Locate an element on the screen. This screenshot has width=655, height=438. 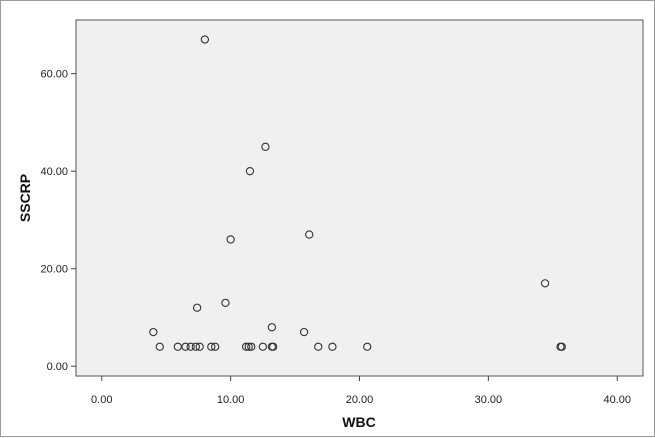
x-axis-title: WBC is located at coordinates (358, 422).